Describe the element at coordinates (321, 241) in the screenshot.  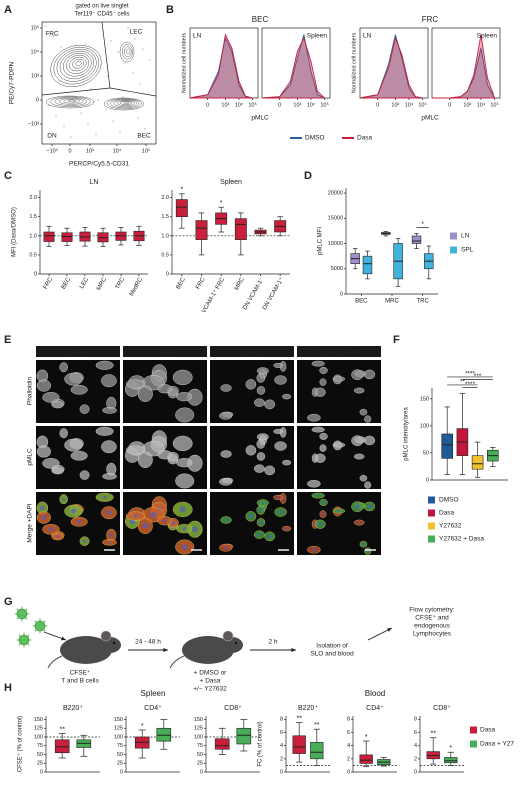
I see `y-axis-label: pMLC MFI` at that location.